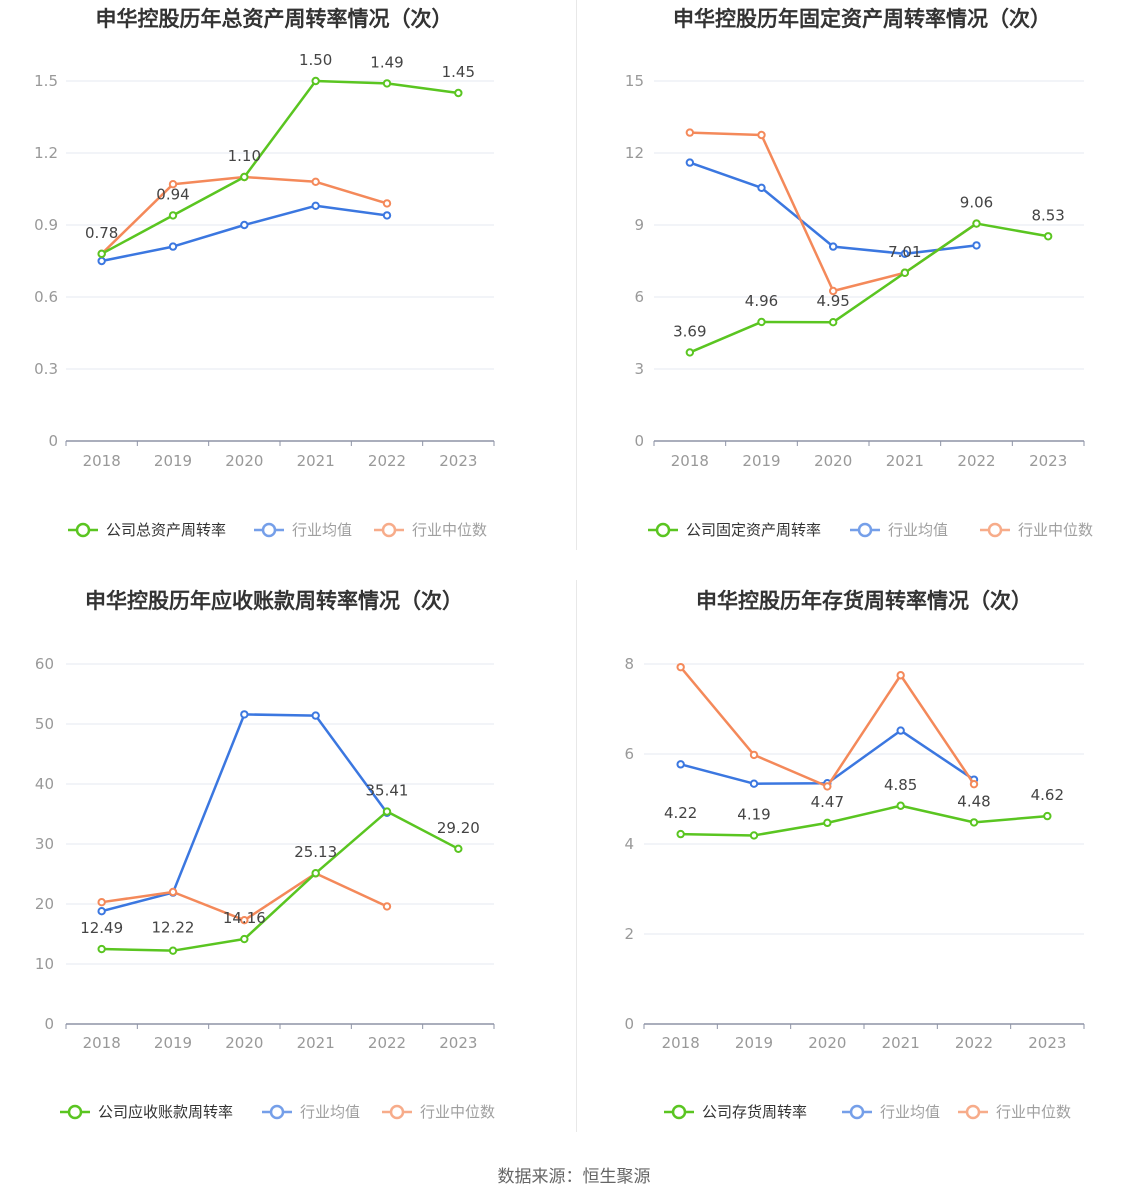 Image resolution: width=1148 pixels, height=1202 pixels. What do you see at coordinates (761, 301) in the screenshot?
I see `data-label: 4.96` at bounding box center [761, 301].